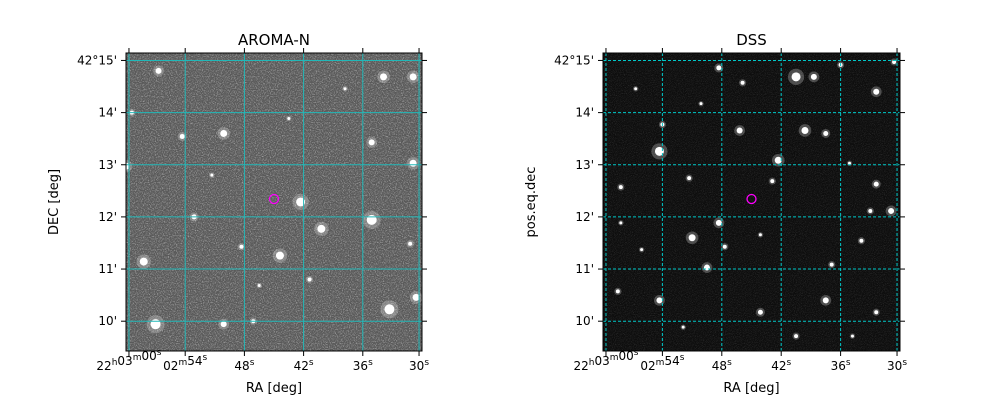 The height and width of the screenshot is (400, 1000). What do you see at coordinates (54, 202) in the screenshot?
I see `y-axis-label: DEC [deg]` at bounding box center [54, 202].